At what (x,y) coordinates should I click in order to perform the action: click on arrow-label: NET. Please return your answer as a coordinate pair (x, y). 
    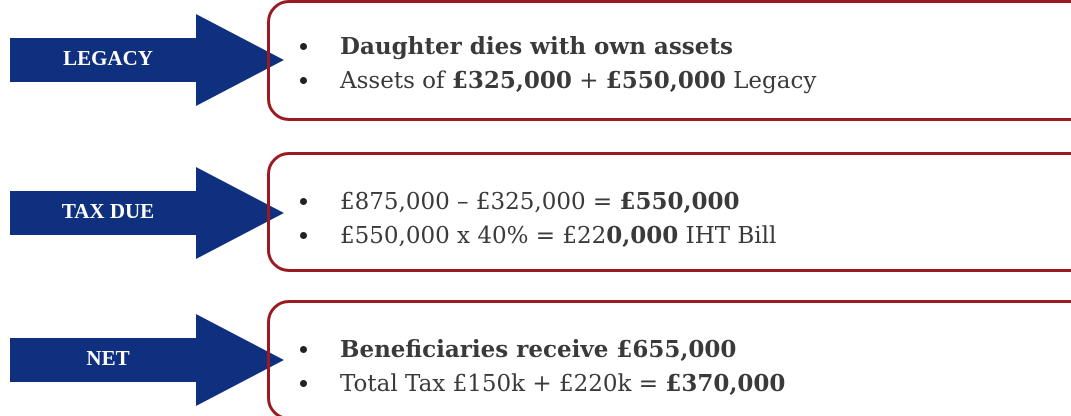
    Looking at the image, I should click on (107, 358).